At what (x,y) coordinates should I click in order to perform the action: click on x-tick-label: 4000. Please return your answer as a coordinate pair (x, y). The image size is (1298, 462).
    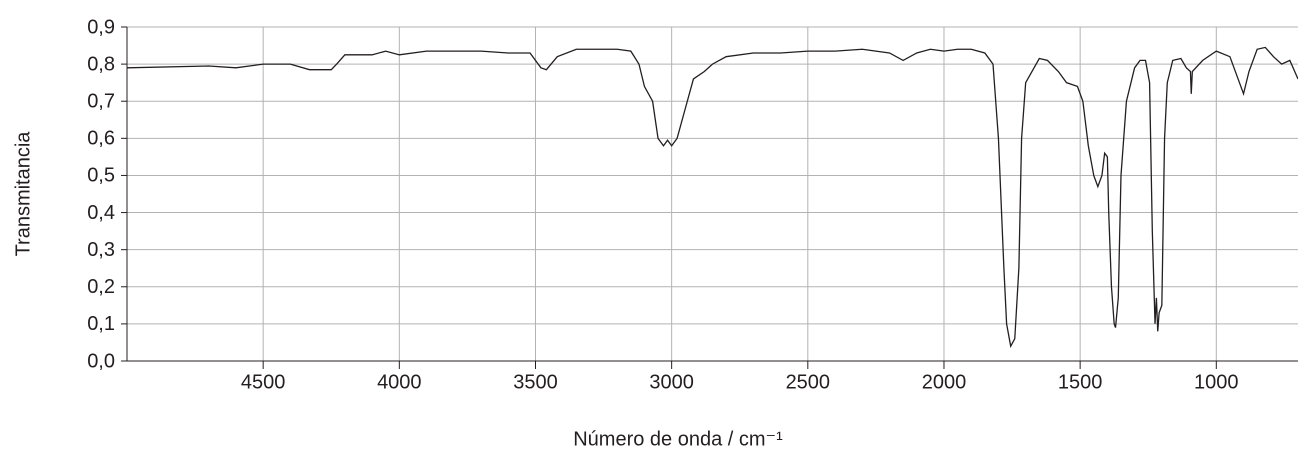
    Looking at the image, I should click on (399, 382).